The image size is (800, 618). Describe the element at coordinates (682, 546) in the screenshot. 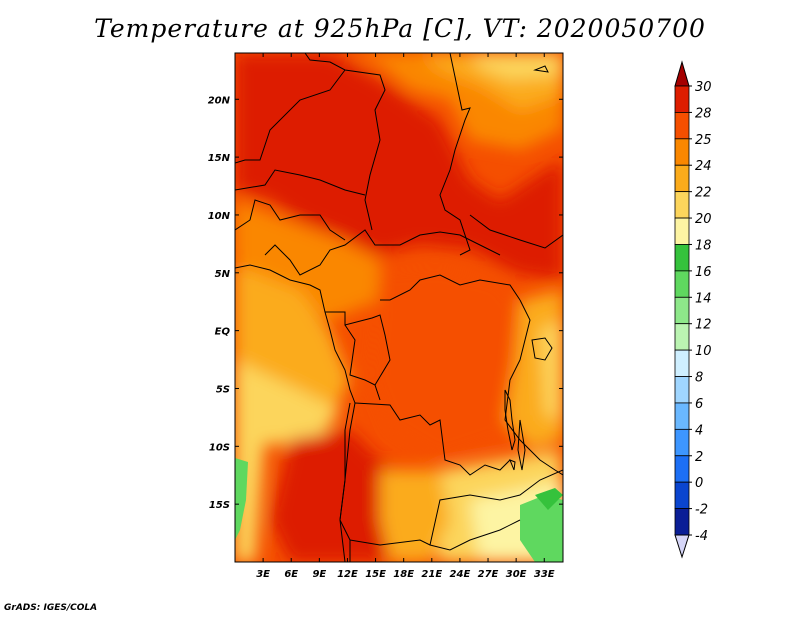

I see `colorbar-bottom-triangle` at that location.